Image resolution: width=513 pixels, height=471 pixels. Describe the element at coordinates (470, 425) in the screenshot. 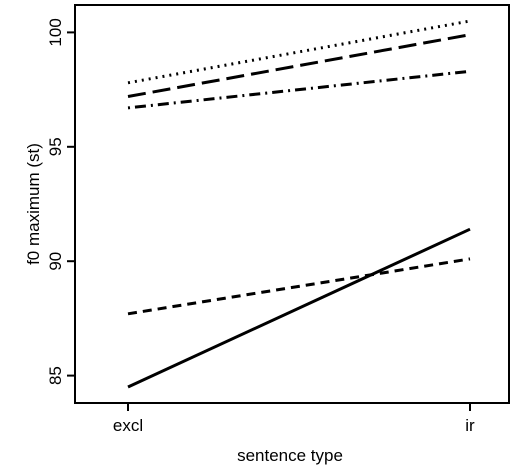

I see `x-tick-label: ir` at that location.